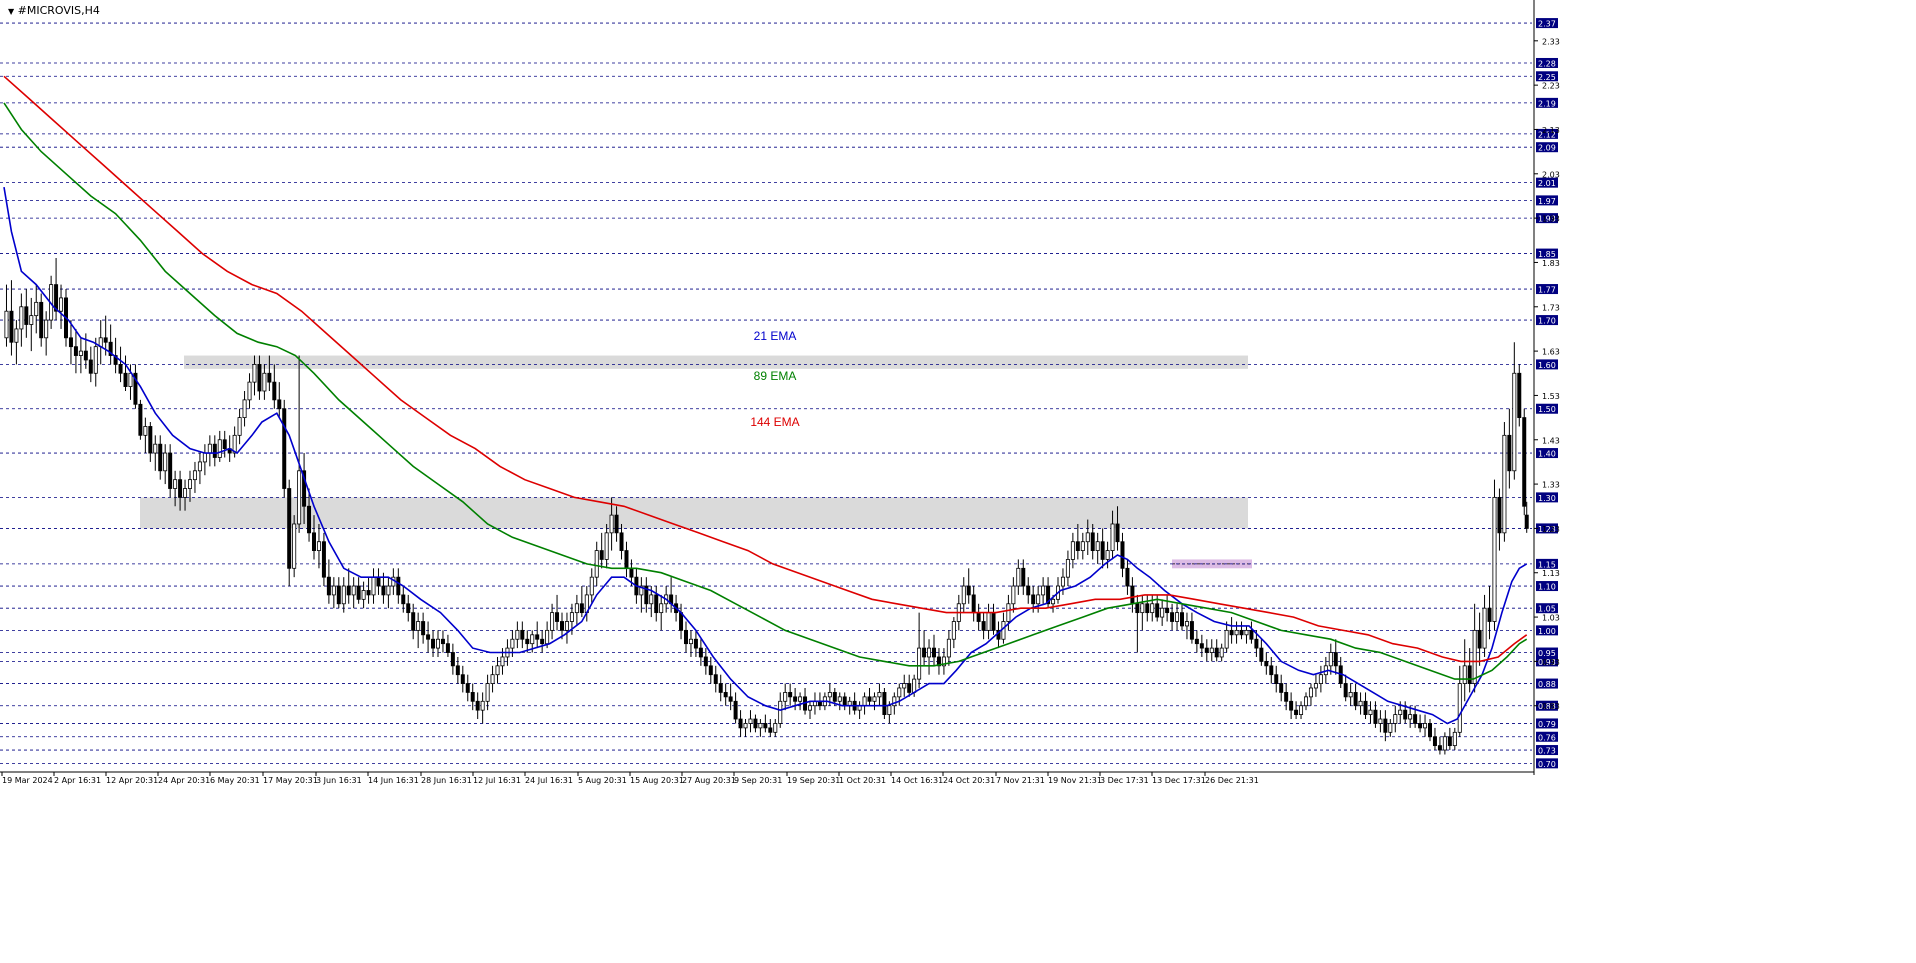 This screenshot has height=963, width=1916. Describe the element at coordinates (11, 11) in the screenshot. I see `symbol-dropdown-icon: ▼` at that location.